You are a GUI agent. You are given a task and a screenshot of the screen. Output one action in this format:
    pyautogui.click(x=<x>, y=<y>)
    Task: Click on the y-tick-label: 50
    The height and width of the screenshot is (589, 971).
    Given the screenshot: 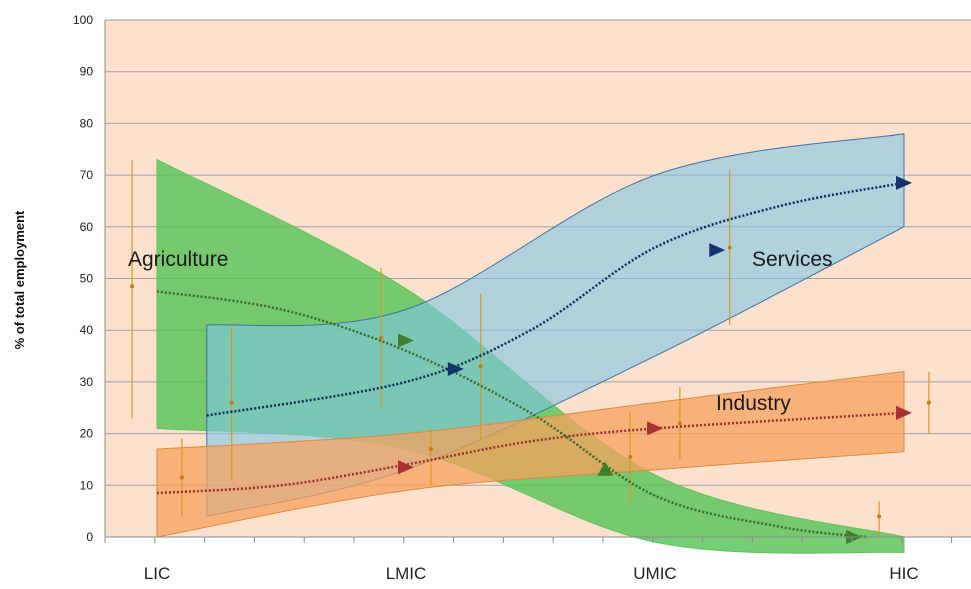 What is the action you would take?
    pyautogui.click(x=87, y=279)
    